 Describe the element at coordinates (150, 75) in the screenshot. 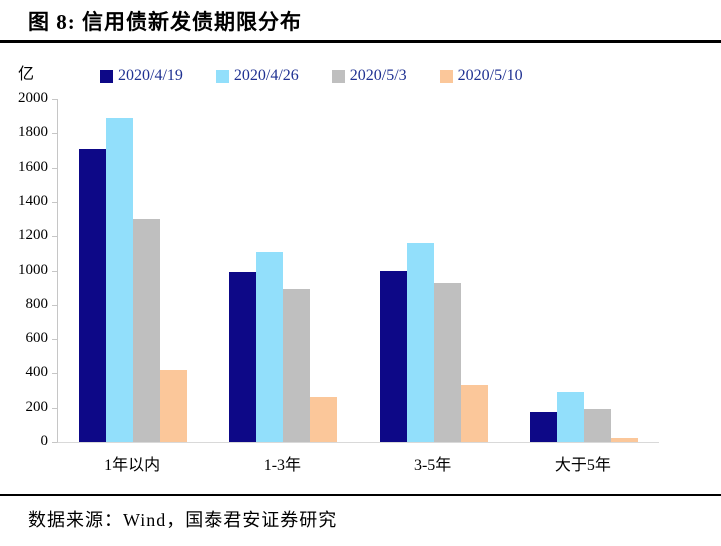

I see `legend-label: 2020/4/19` at that location.